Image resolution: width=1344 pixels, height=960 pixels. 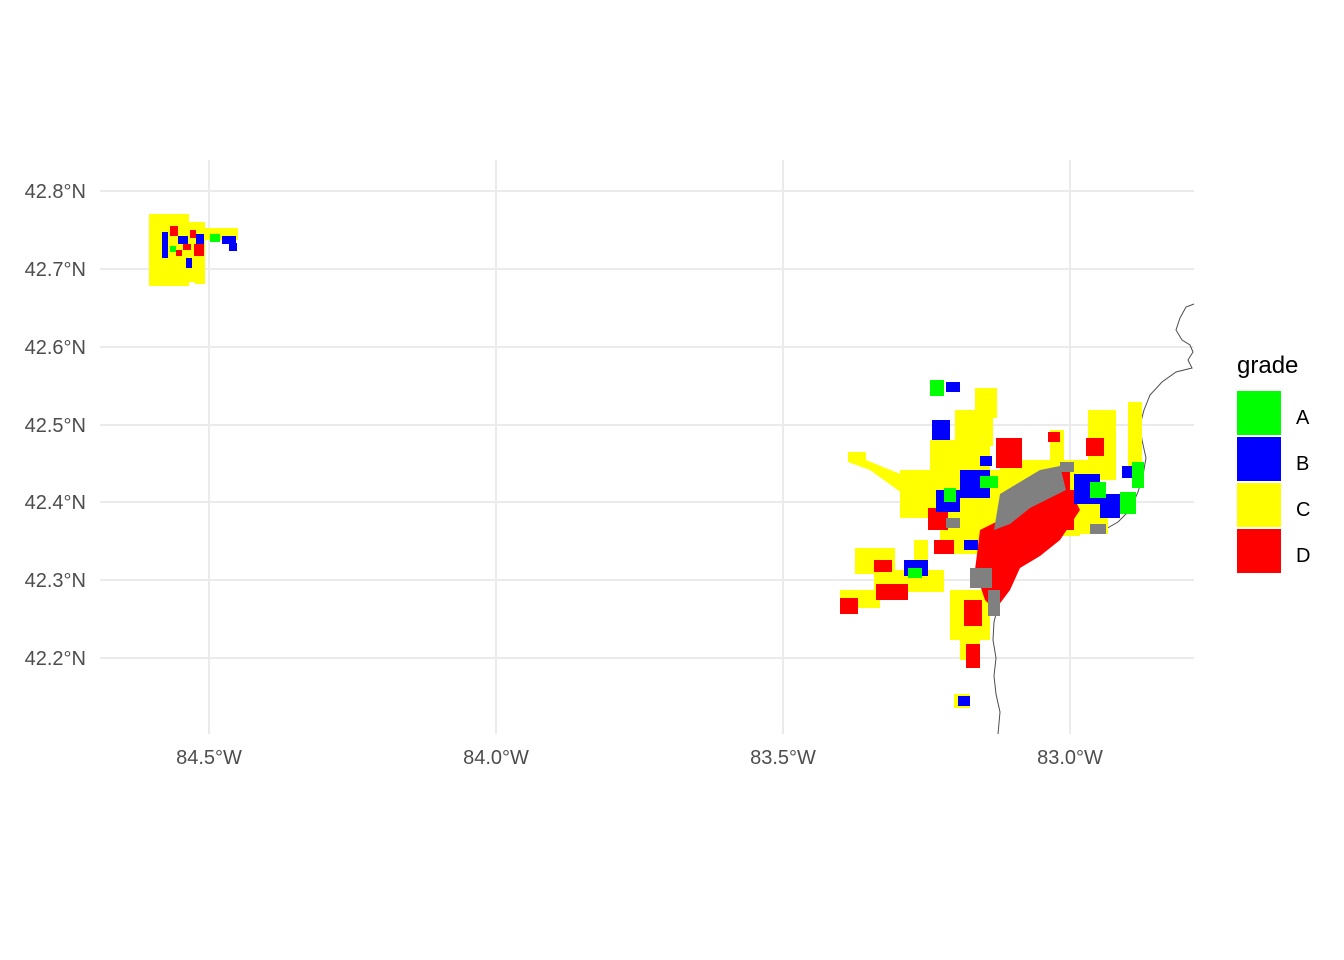 What do you see at coordinates (55, 503) in the screenshot?
I see `y-tick-label: 42.4°N` at bounding box center [55, 503].